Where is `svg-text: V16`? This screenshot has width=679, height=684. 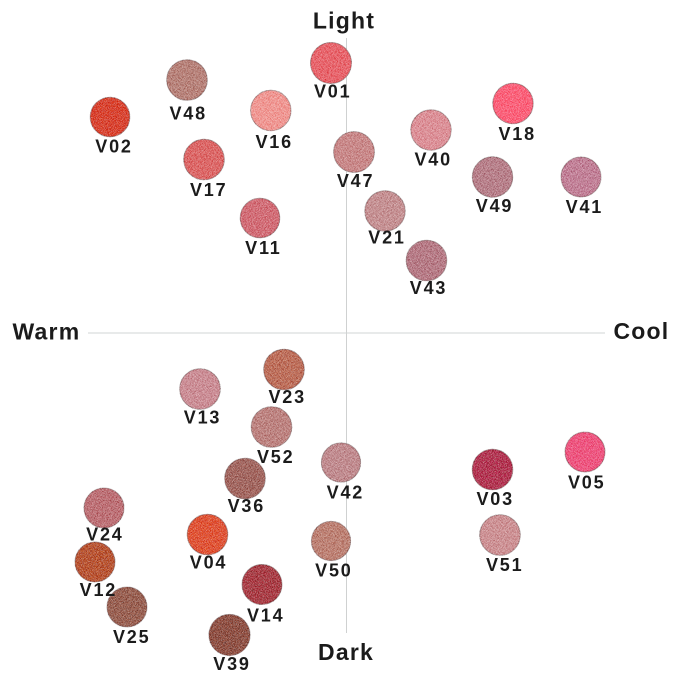
svg-text: V16 is located at coordinates (273, 142).